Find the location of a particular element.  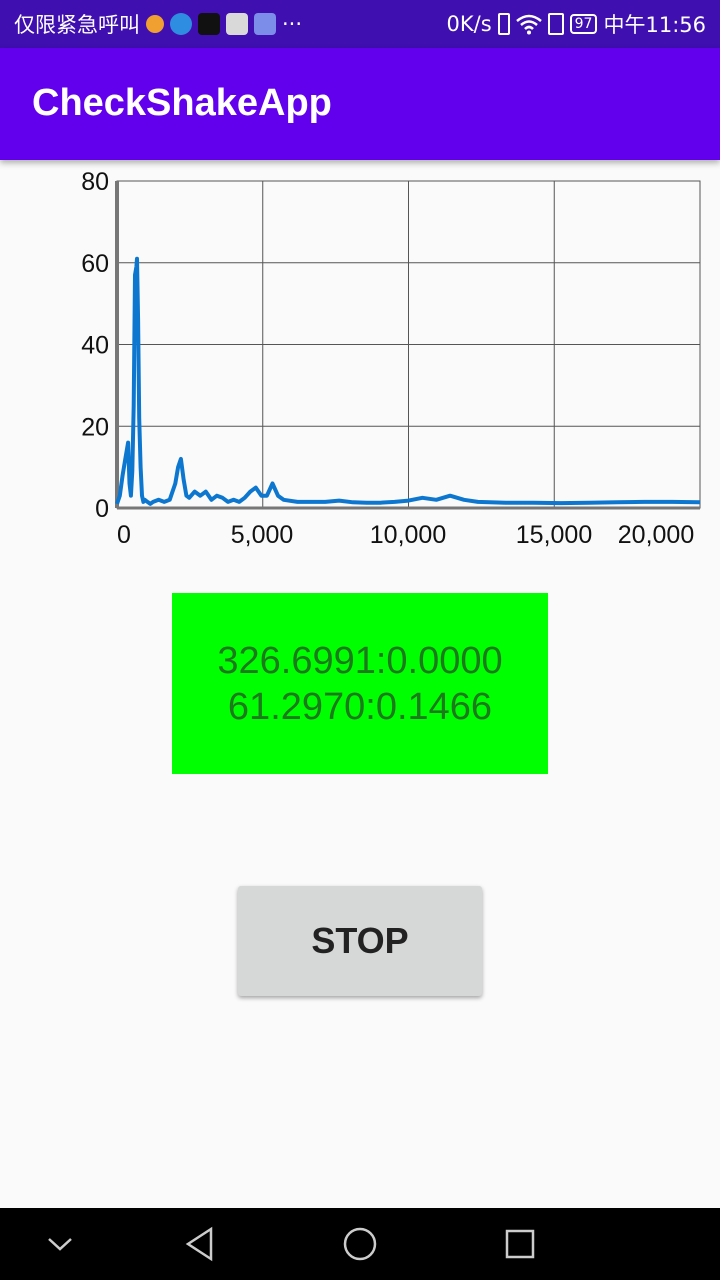

back-triangle-icon is located at coordinates (199, 1244).